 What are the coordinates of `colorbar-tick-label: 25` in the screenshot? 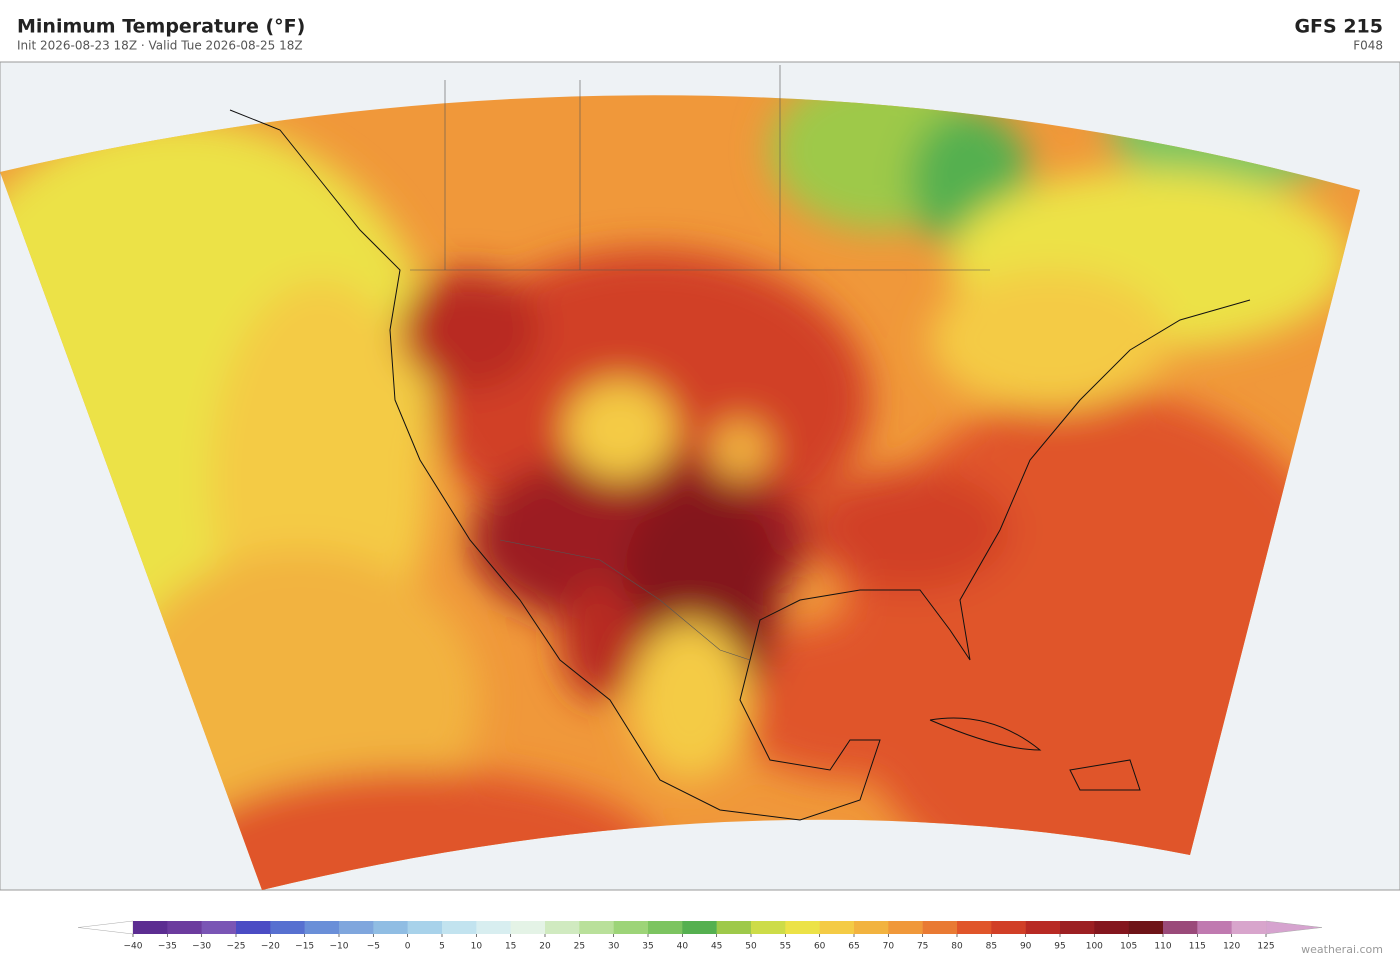 It's located at (579, 947).